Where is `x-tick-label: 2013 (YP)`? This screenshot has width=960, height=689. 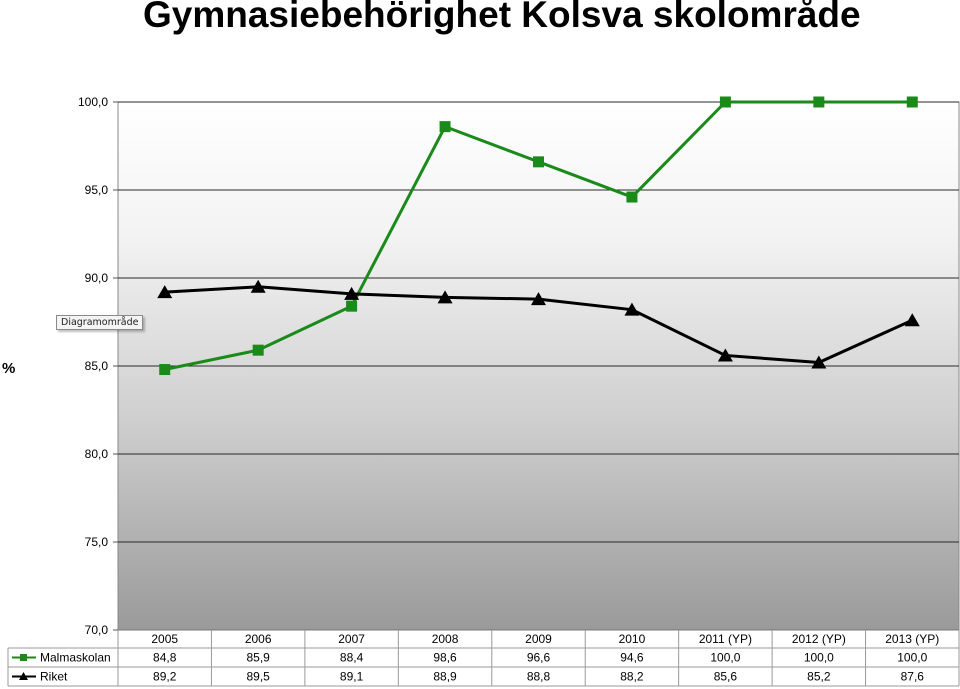 x-tick-label: 2013 (YP) is located at coordinates (912, 639).